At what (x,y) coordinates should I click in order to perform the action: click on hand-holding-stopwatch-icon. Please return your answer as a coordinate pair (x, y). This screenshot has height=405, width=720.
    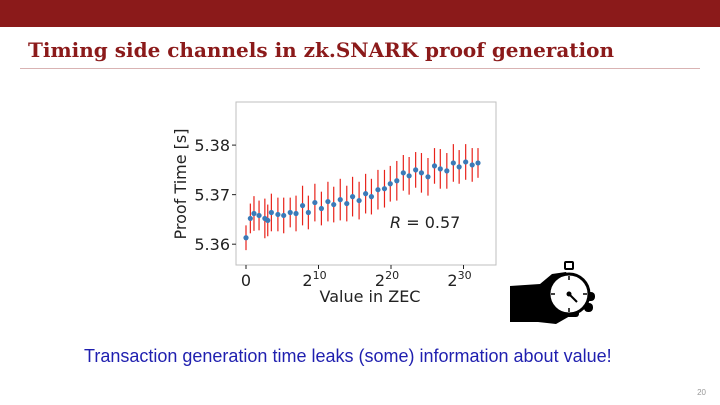
    Looking at the image, I should click on (552, 292).